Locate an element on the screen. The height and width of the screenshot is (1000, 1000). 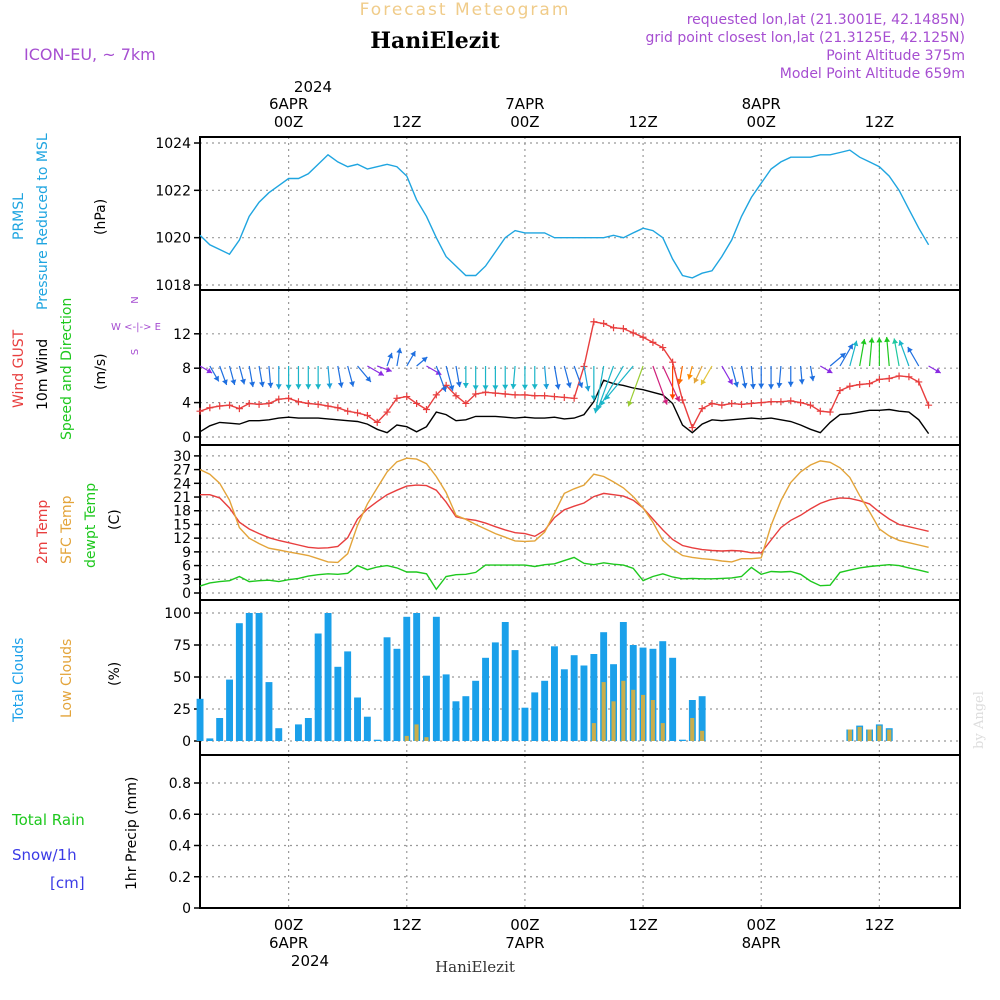
station-name: HaniElezit is located at coordinates (435, 41).